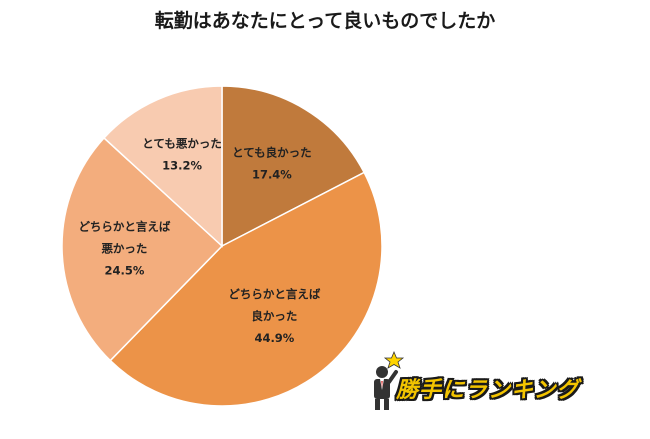 This screenshot has height=439, width=650. I want to click on slice-value-label-4: 13.2%, so click(182, 166).